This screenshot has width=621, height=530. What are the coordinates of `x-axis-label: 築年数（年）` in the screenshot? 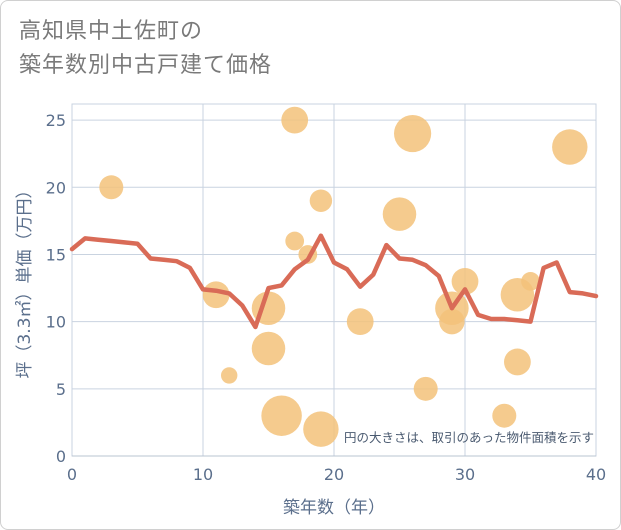 It's located at (334, 508).